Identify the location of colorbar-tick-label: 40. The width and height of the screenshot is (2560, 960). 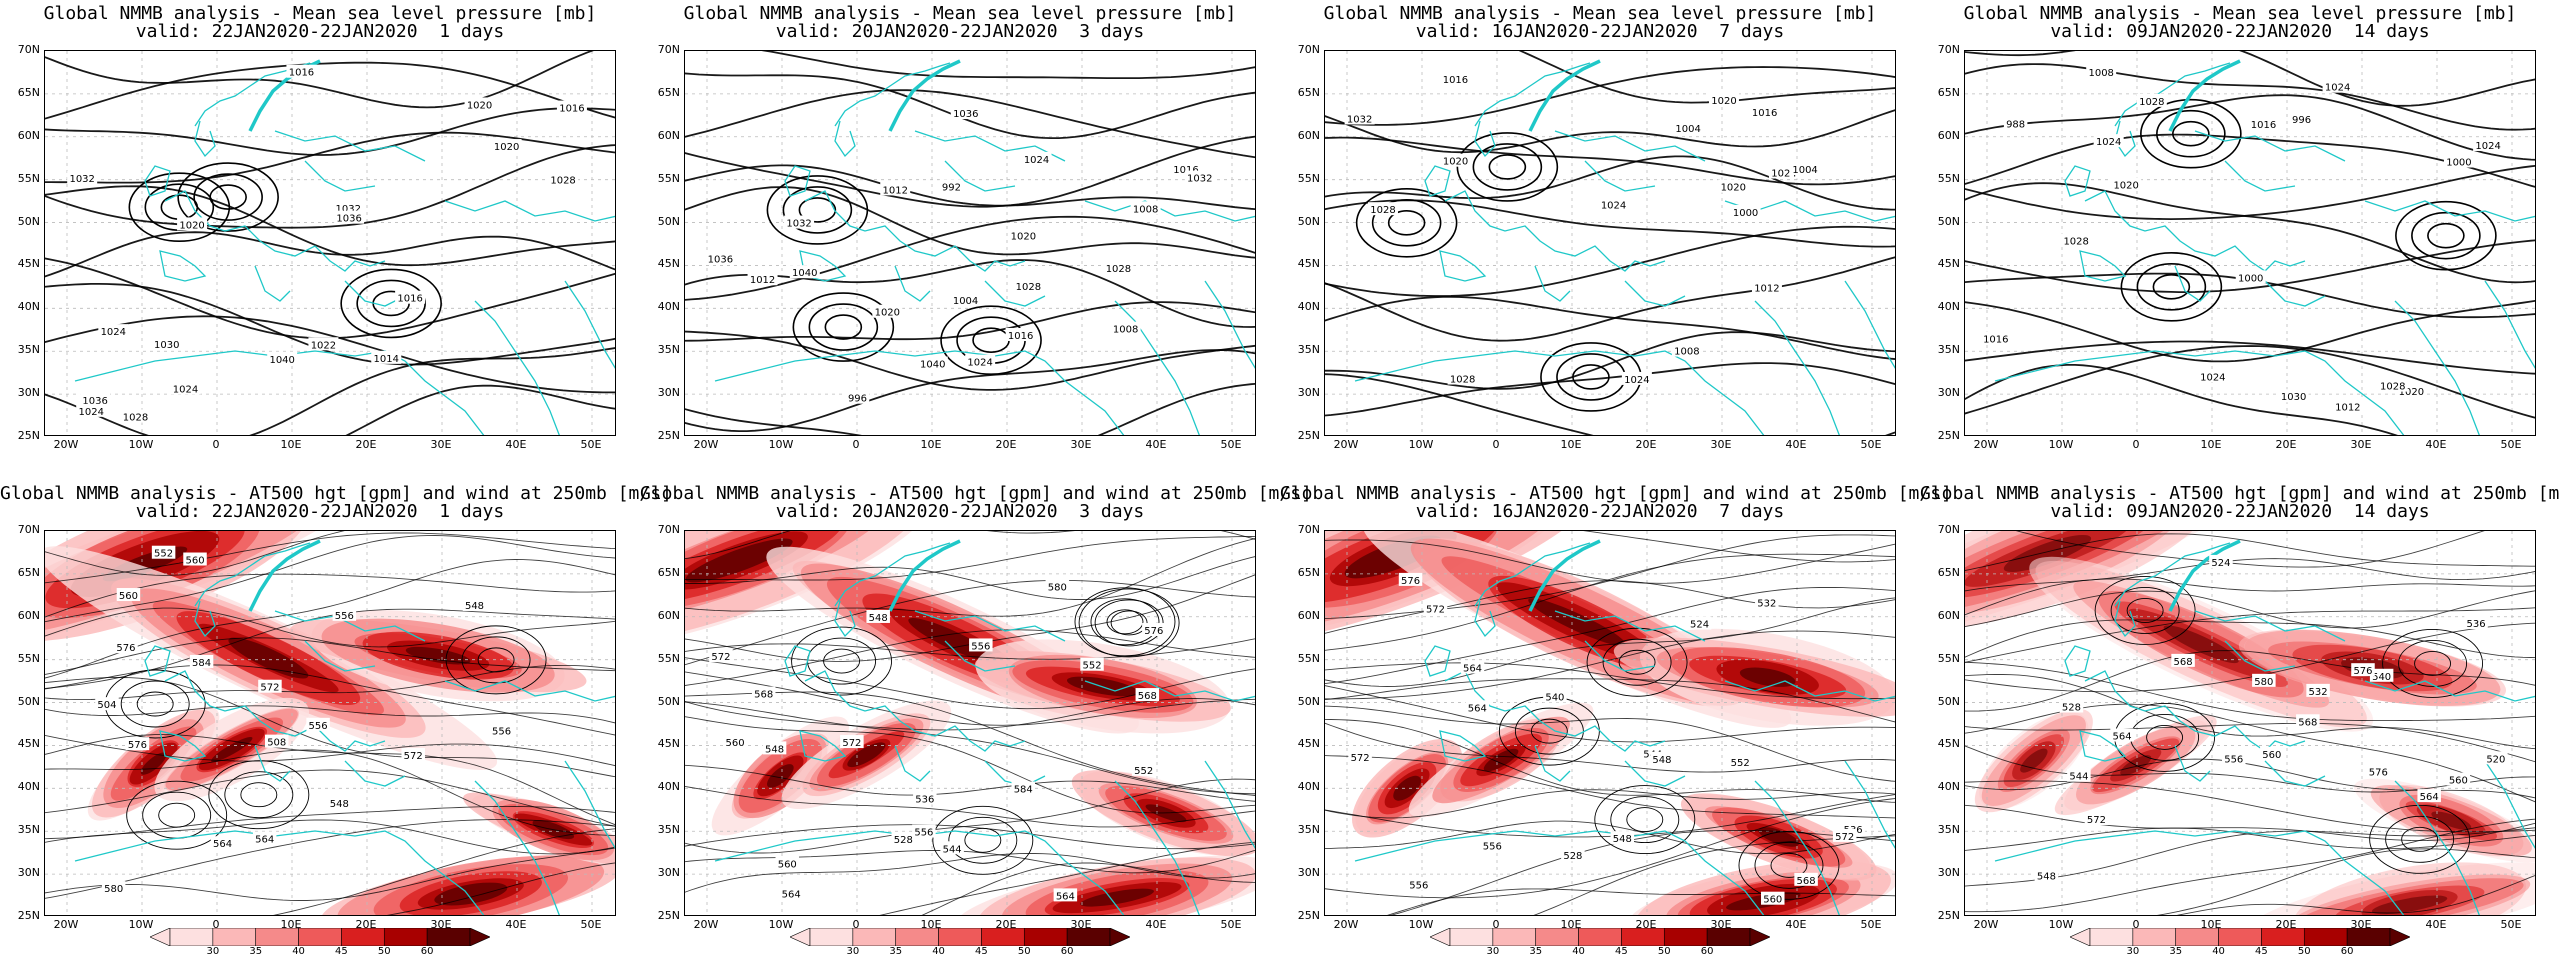
(1578, 951).